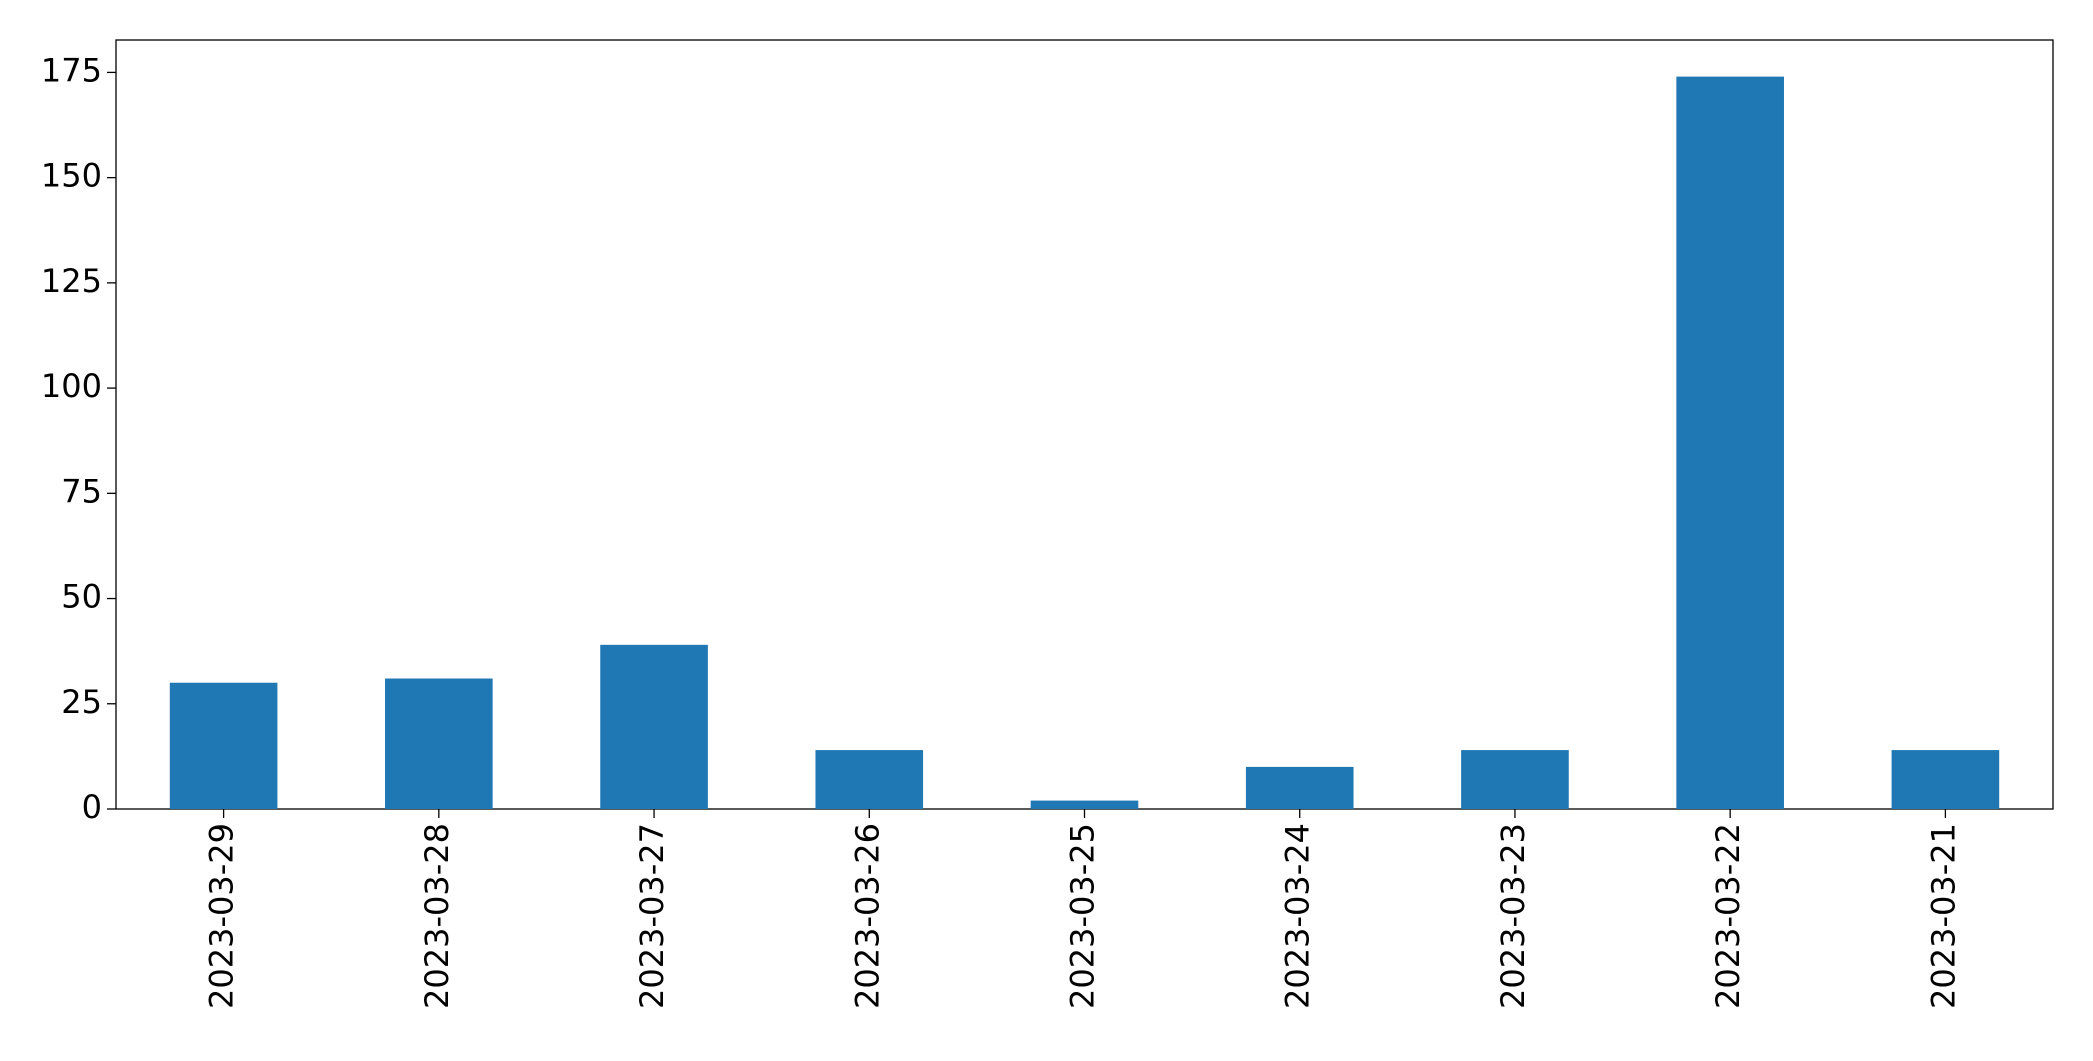 This screenshot has height=1061, width=2093. I want to click on y-tick-label: 125, so click(71, 281).